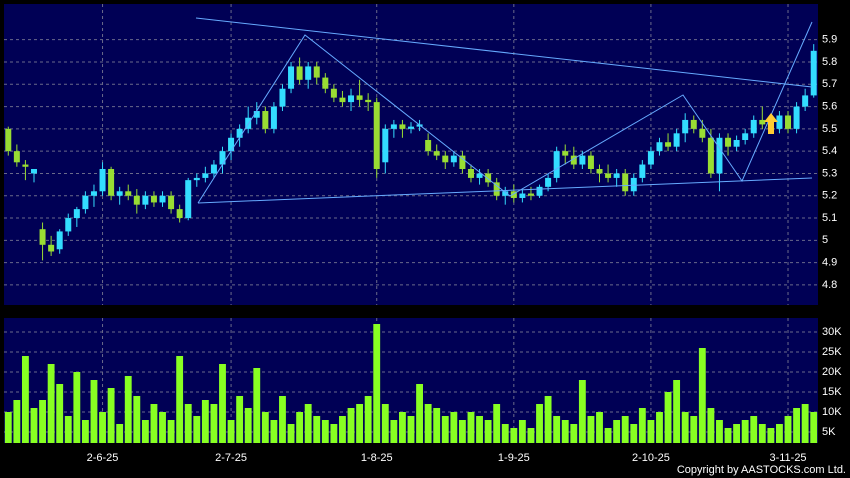  I want to click on y-tick-label: 5.7, so click(829, 84).